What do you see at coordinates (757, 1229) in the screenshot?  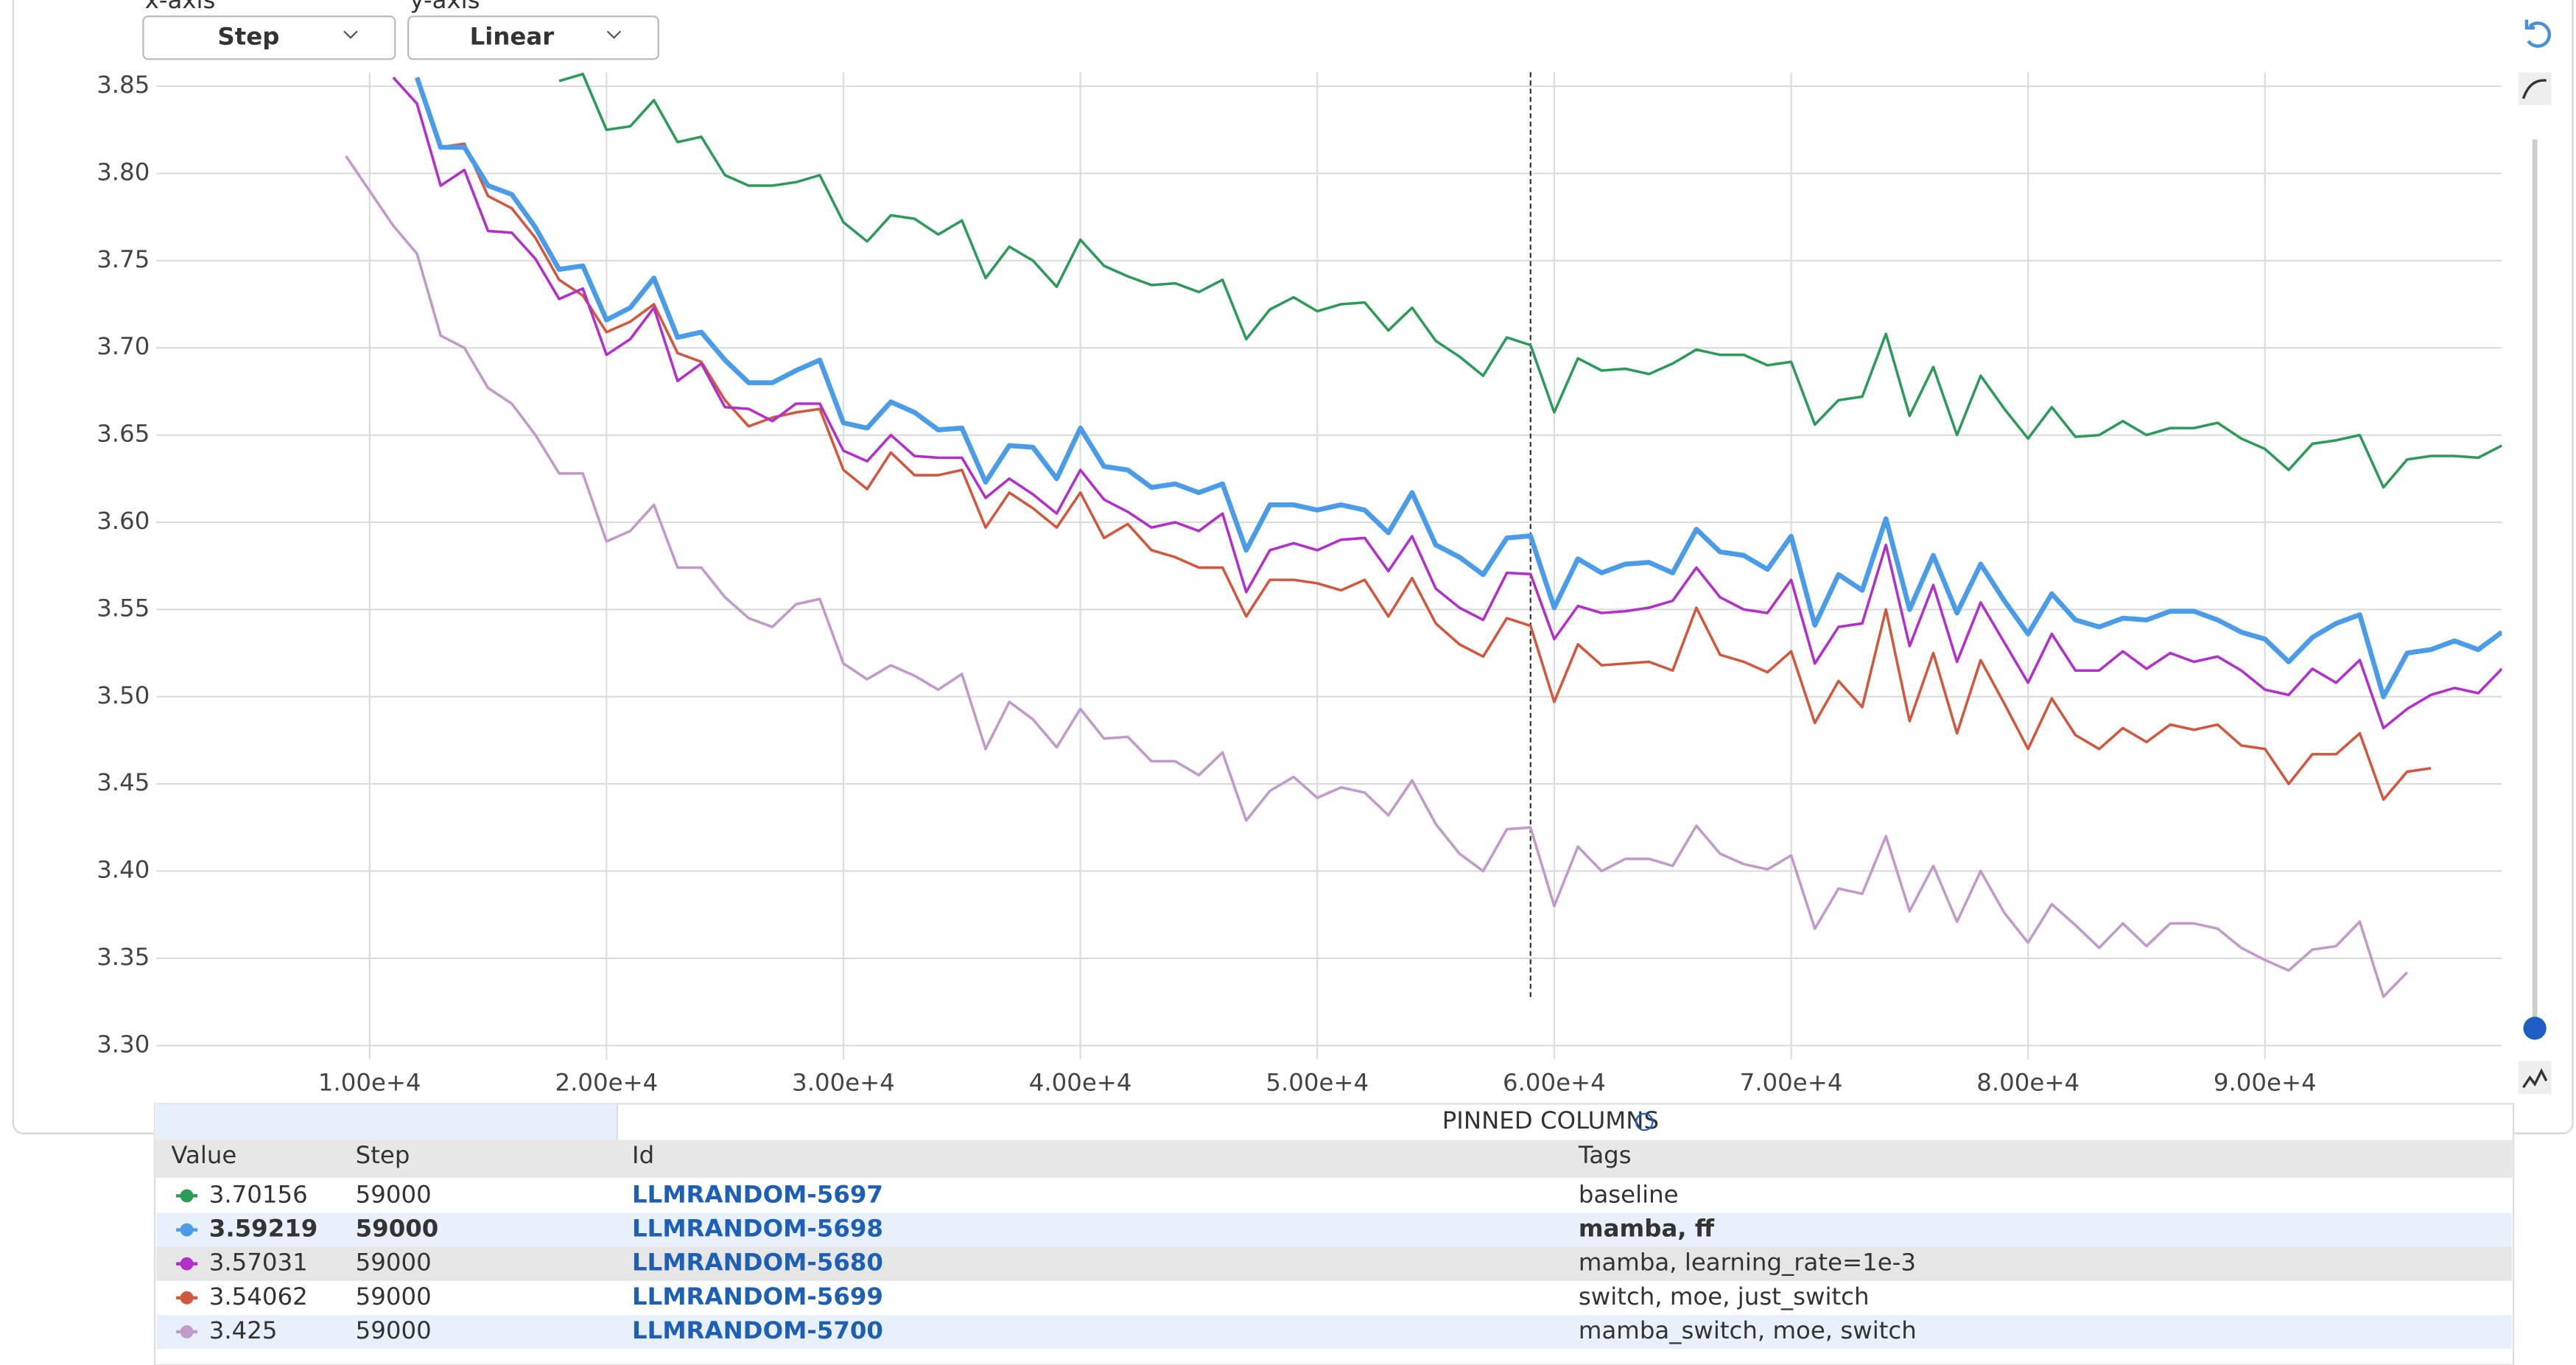 I see `cell-id: LLMRANDOM-5698` at bounding box center [757, 1229].